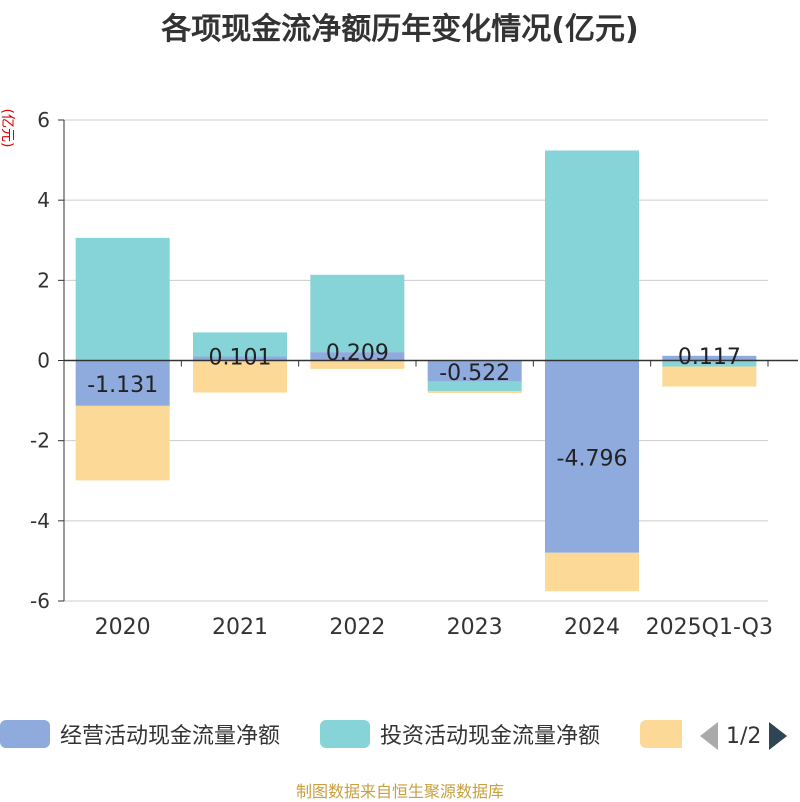  Describe the element at coordinates (490, 736) in the screenshot. I see `legend-label-investing: 投资活动现金流量净额` at that location.